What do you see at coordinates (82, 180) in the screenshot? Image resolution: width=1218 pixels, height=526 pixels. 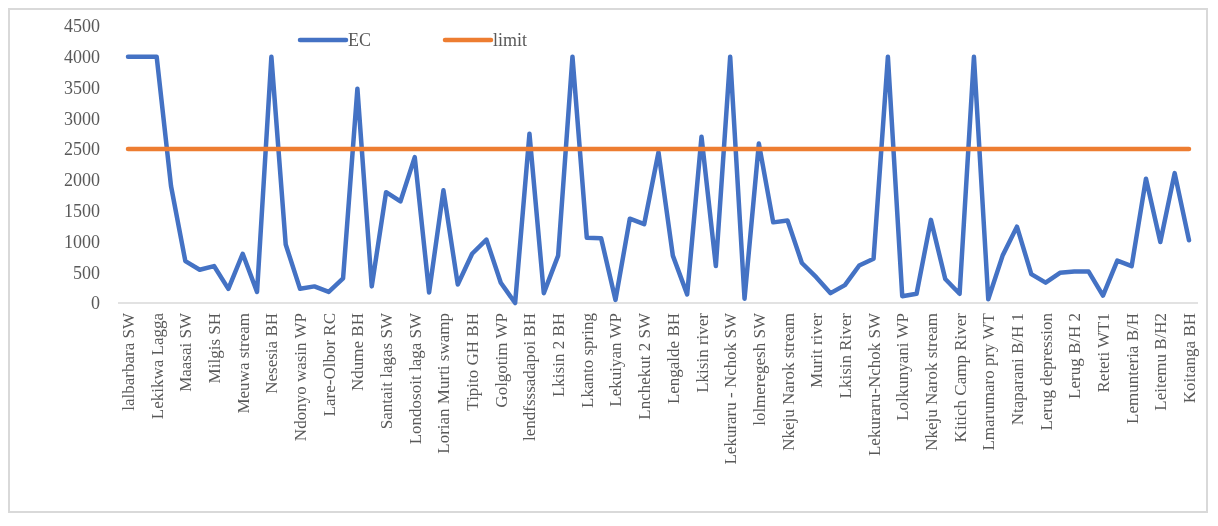 I see `y-tick-label: 2000` at bounding box center [82, 180].